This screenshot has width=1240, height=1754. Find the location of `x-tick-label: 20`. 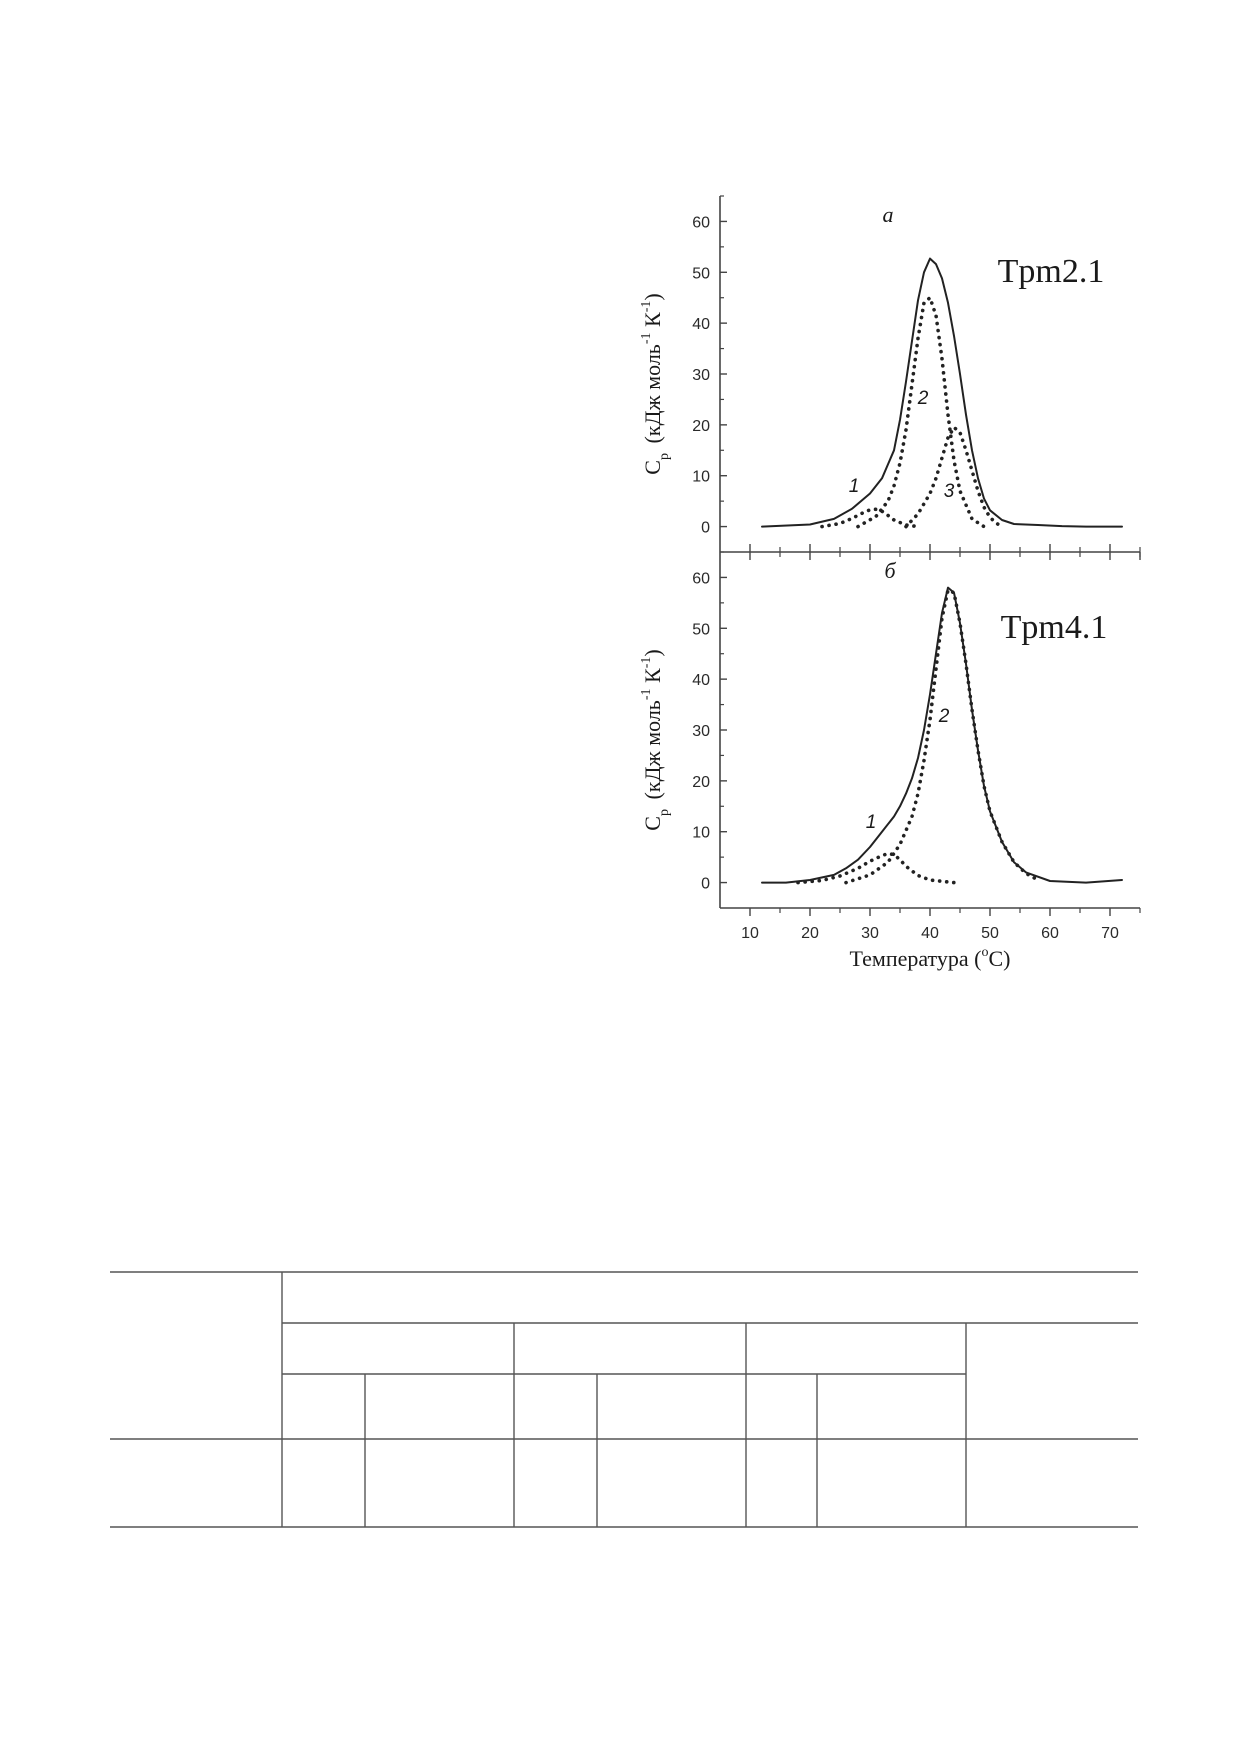

x-tick-label: 20 is located at coordinates (810, 933).